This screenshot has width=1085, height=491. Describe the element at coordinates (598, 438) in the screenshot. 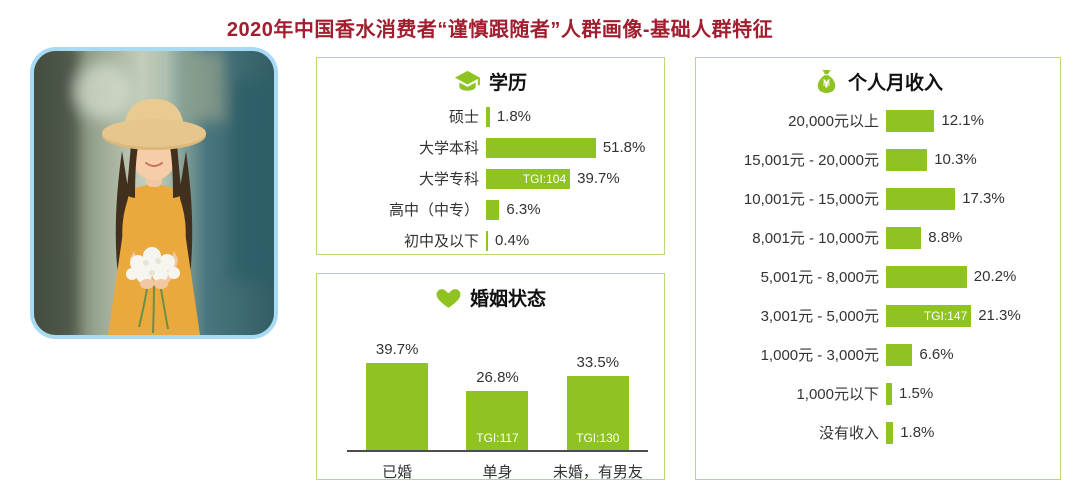

I see `tgi-label: TGI:130` at that location.